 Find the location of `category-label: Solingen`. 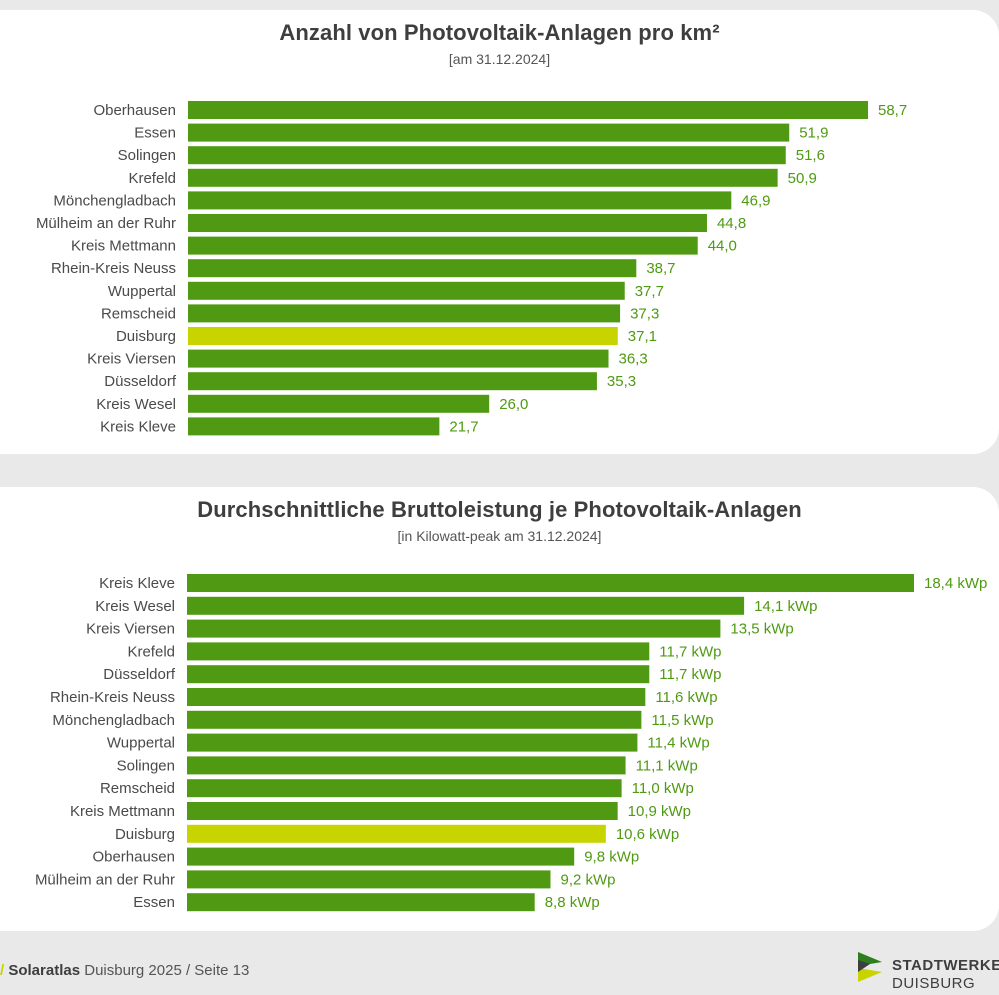

category-label: Solingen is located at coordinates (146, 765).